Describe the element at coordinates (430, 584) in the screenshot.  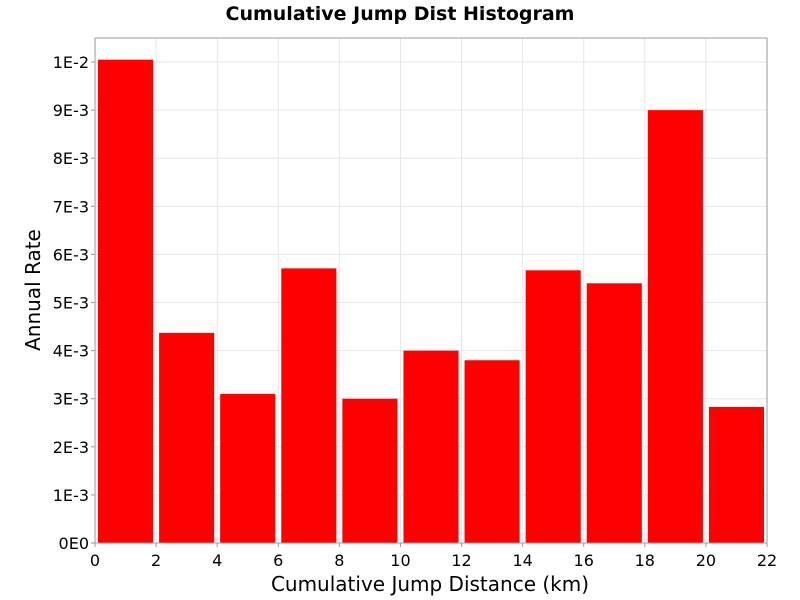
I see `x-axis-label: Cumulative Jump Distance (km)` at that location.